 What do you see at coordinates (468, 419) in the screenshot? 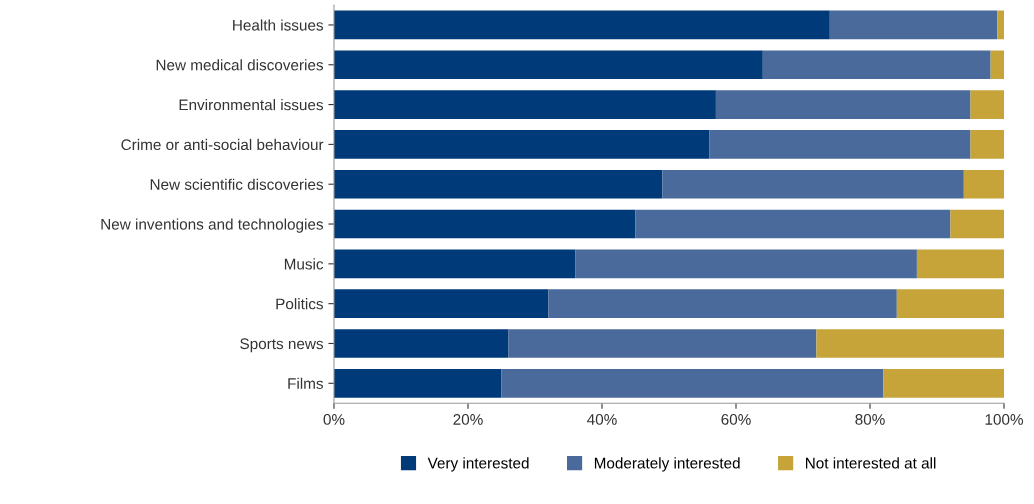
I see `x-tick-label: 20%` at bounding box center [468, 419].